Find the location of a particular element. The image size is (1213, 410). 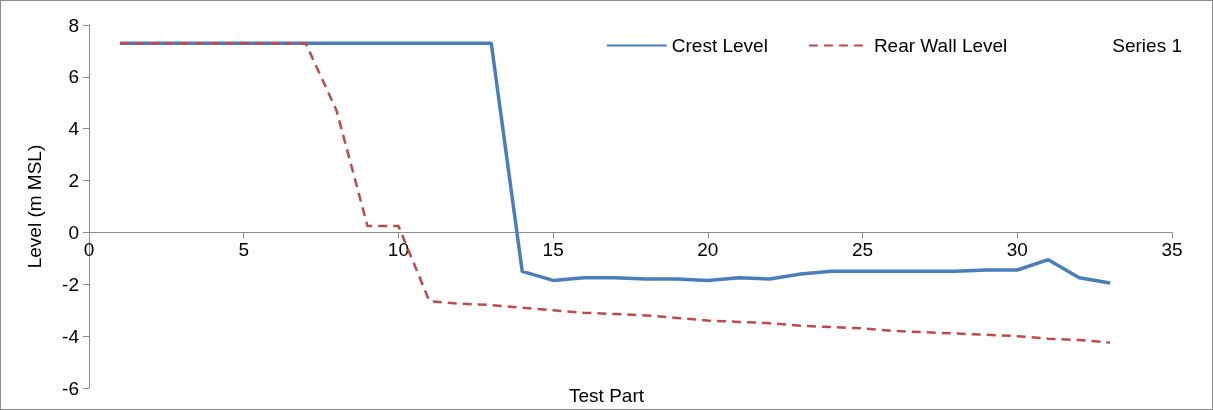

x-tick-label: 0 is located at coordinates (89, 250).